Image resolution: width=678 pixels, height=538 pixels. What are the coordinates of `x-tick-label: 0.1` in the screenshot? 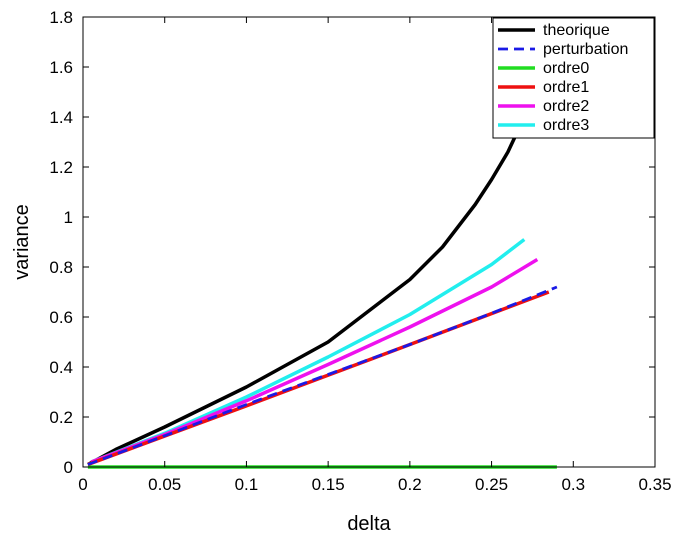 It's located at (247, 484).